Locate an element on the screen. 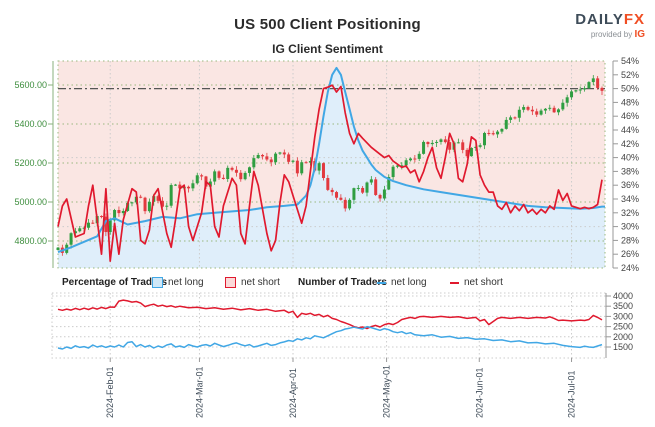 This screenshot has width=655, height=427. legend-number-of-traders: Number of Traders is located at coordinates (342, 282).